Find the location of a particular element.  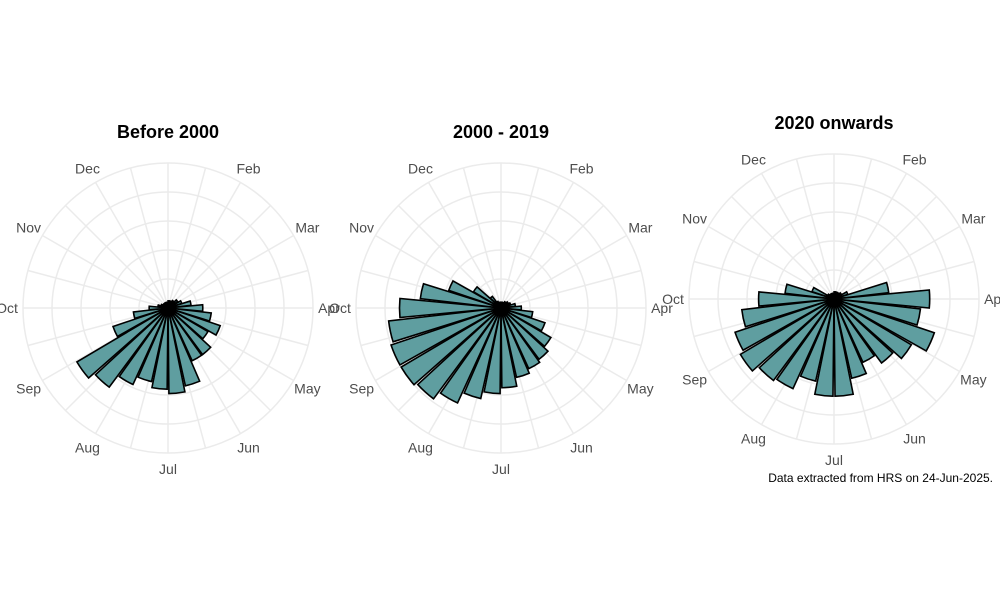

data-source-caption: Data extracted from HRS on 24-Jun-2025. is located at coordinates (880, 478).